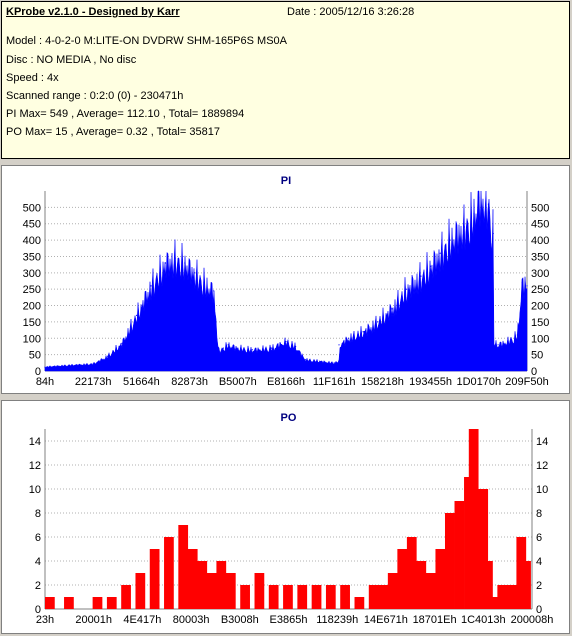 The image size is (572, 636). What do you see at coordinates (540, 307) in the screenshot?
I see `y-tick-label-right: 200` at bounding box center [540, 307].